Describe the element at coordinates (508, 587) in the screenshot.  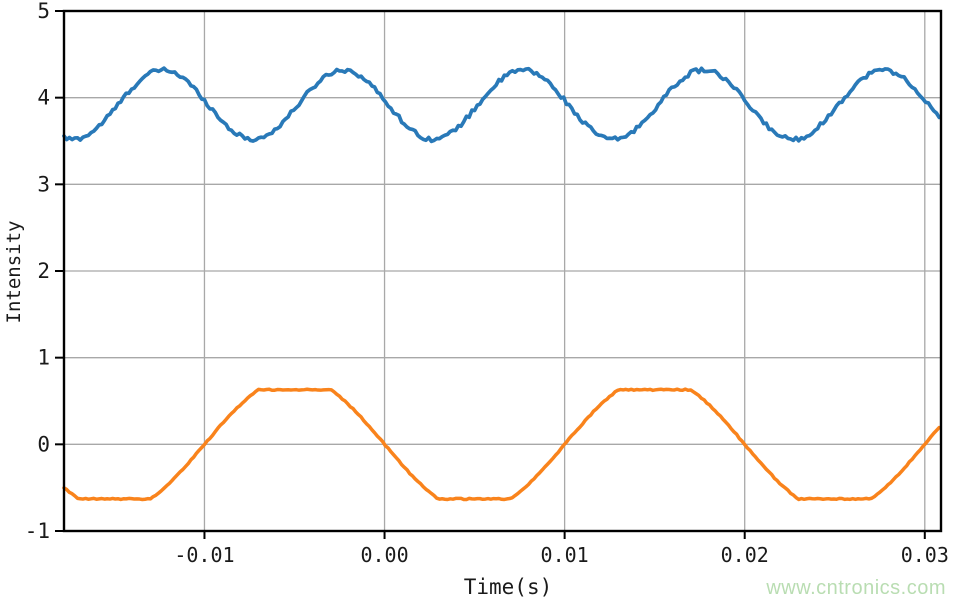
I see `x-axis-title: Time(s)` at that location.